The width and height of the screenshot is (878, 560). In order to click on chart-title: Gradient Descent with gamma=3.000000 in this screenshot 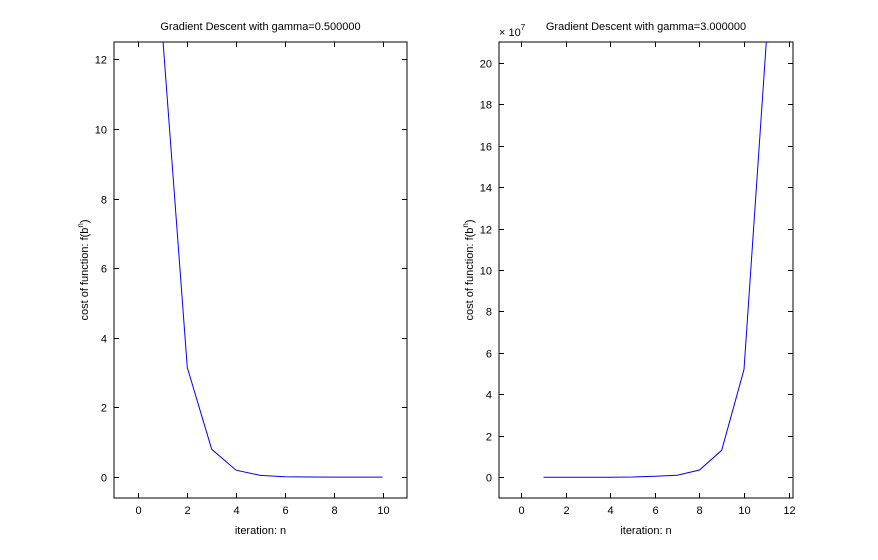, I will do `click(646, 27)`.